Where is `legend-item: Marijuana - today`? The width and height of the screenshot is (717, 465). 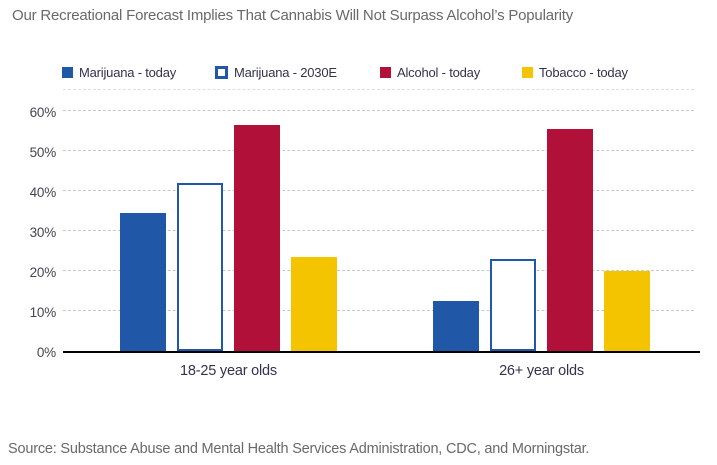
legend-item: Marijuana - today is located at coordinates (119, 72).